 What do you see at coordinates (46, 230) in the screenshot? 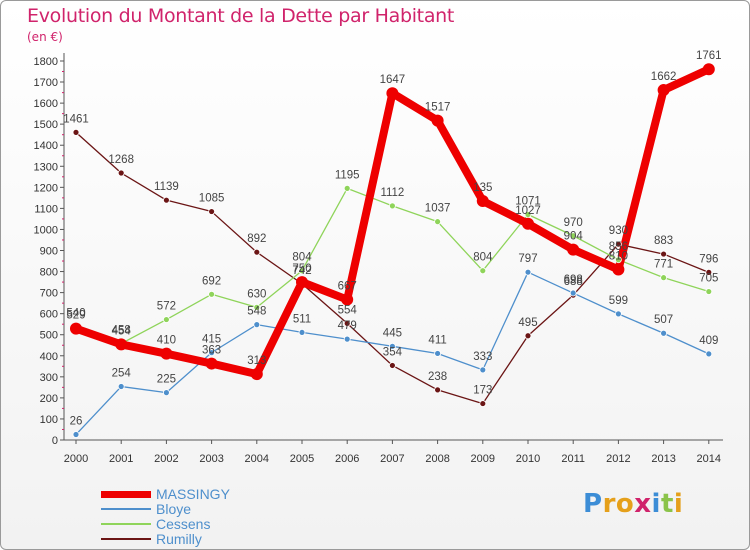
I see `y-tick-label: 1000` at bounding box center [46, 230].